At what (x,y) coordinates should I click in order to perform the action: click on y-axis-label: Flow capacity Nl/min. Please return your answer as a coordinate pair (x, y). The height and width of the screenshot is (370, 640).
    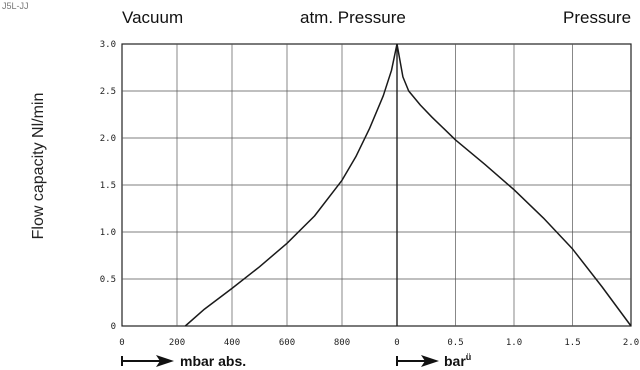
    Looking at the image, I should click on (38, 166).